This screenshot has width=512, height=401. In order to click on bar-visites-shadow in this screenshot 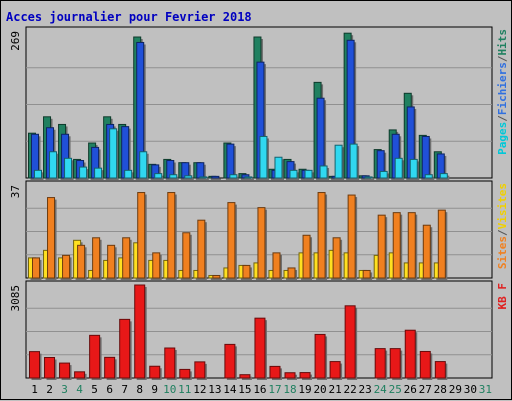, I will do `click(214, 278)`.